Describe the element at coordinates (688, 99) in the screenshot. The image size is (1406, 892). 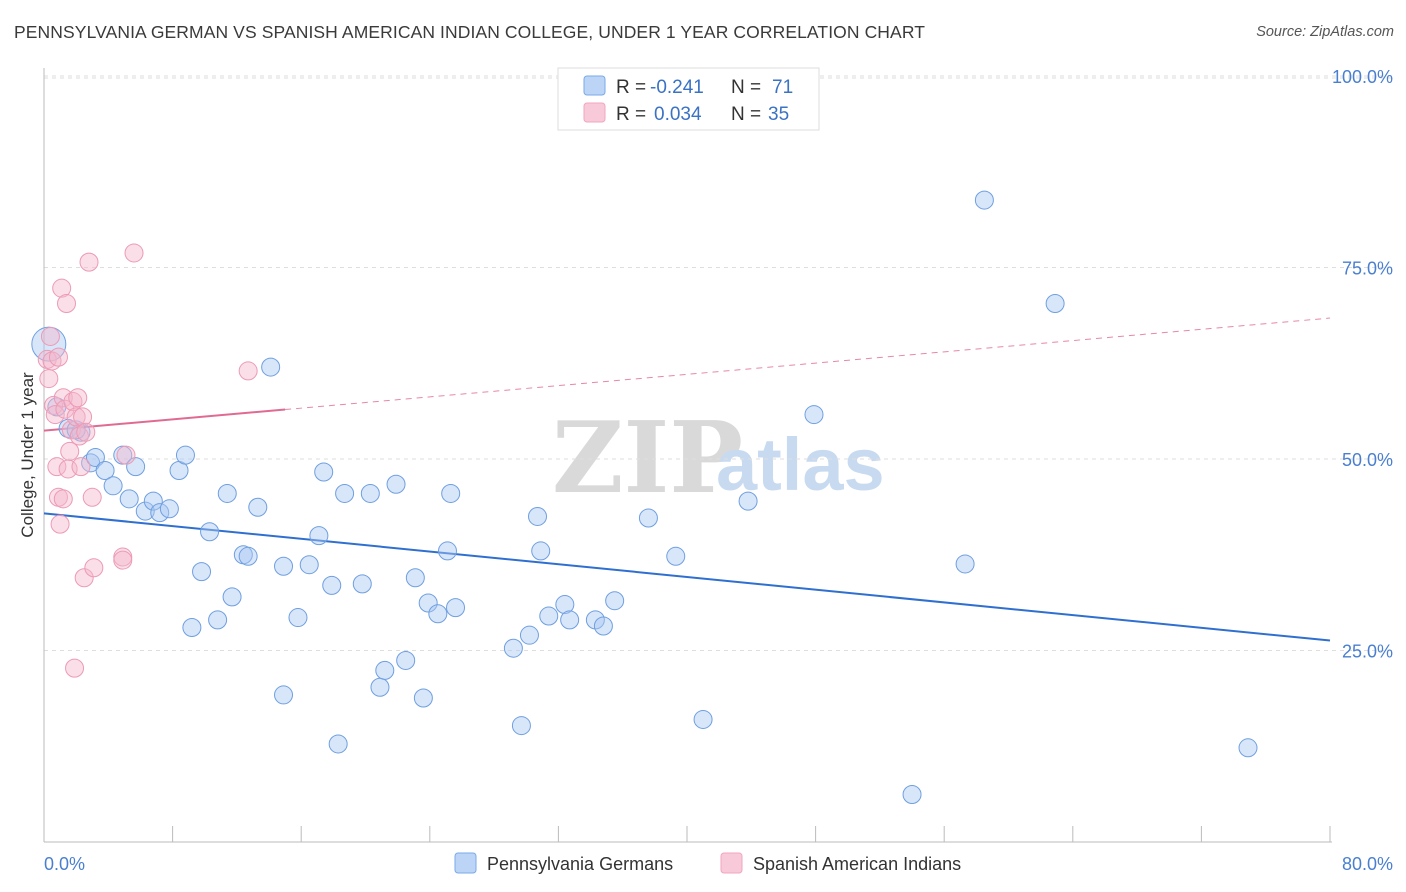
I see `correlation-legend: R = -0.241 N = 71 R = 0.034 N = 35` at that location.